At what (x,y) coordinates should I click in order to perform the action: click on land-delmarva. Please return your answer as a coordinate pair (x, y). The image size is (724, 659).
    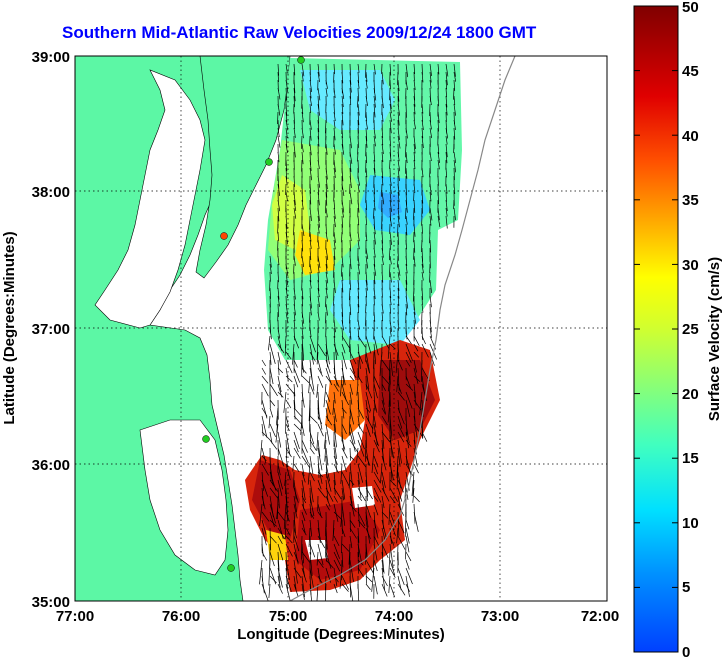
    Looking at the image, I should click on (243, 167).